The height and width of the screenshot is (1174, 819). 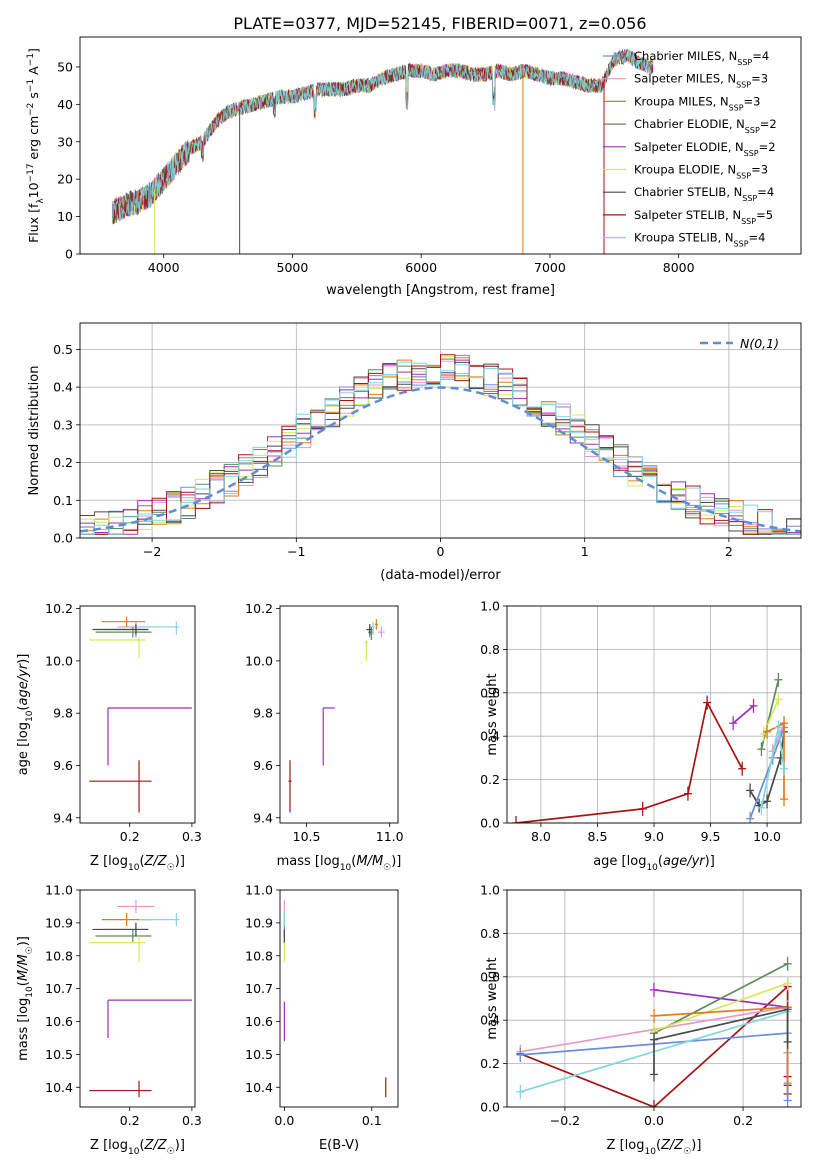 I want to click on y-tick-label: 11.0, so click(x=259, y=890).